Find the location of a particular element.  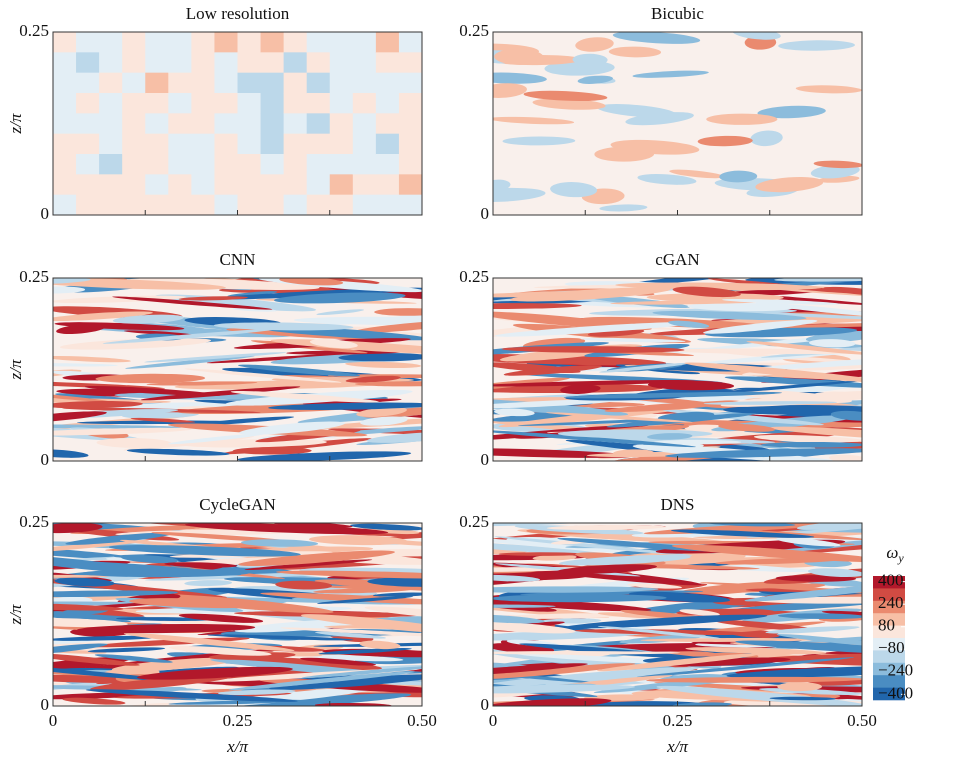

y-axis-label: z/π is located at coordinates (15, 123).